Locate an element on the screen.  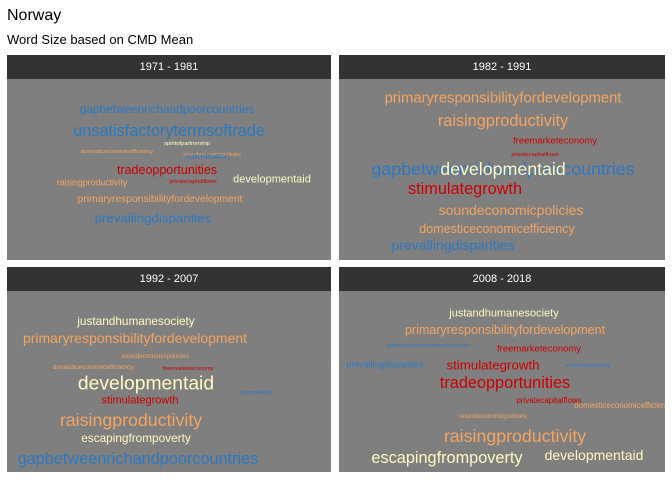
panel-strip-label: 1971 - 1981 is located at coordinates (169, 67).